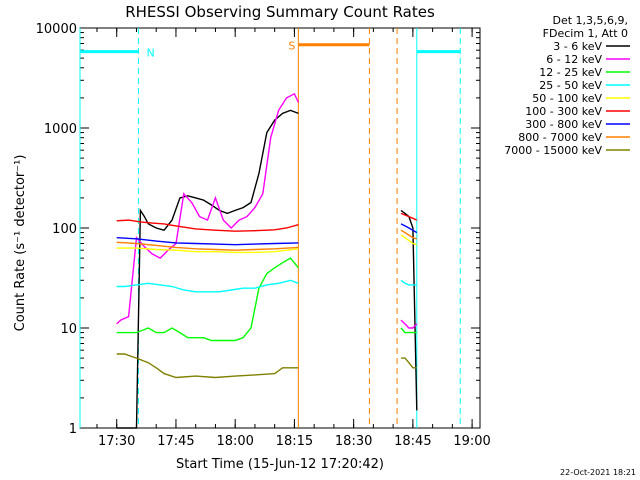 The width and height of the screenshot is (640, 480). What do you see at coordinates (68, 329) in the screenshot?
I see `y-tick-label: 10` at bounding box center [68, 329].